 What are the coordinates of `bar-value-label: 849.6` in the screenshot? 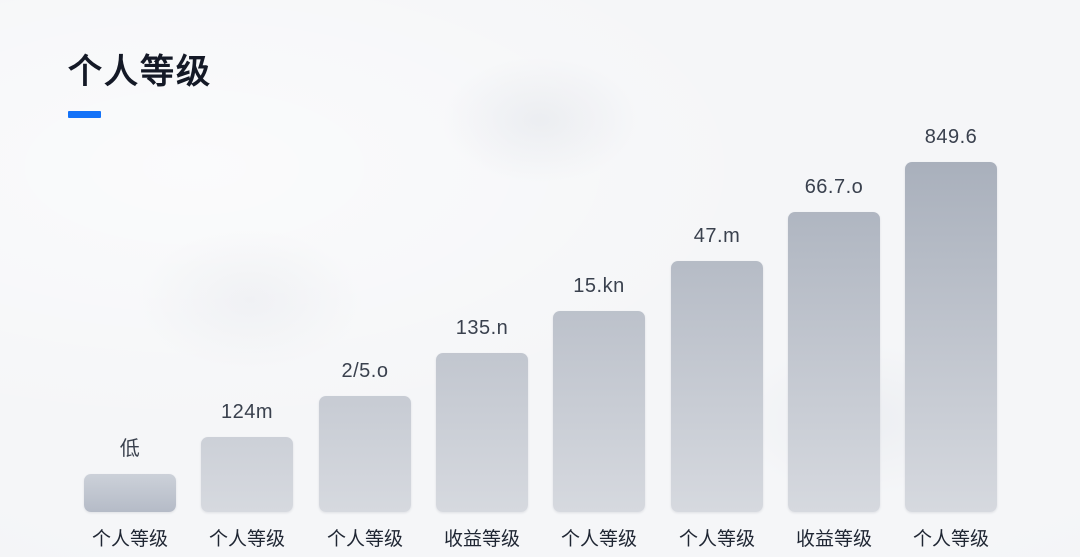 It's located at (951, 137).